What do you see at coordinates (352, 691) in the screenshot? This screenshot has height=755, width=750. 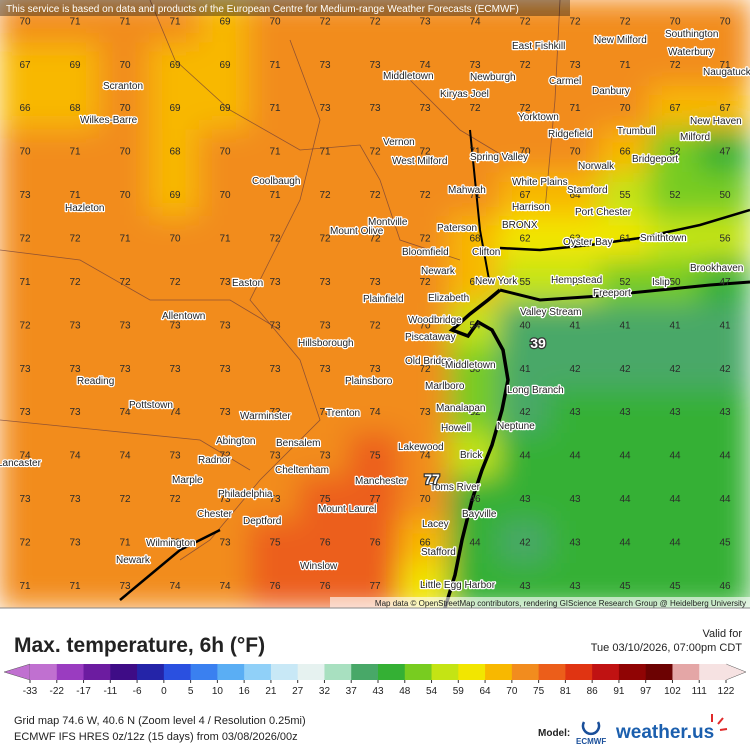 I see `colorbar-label: 37` at bounding box center [352, 691].